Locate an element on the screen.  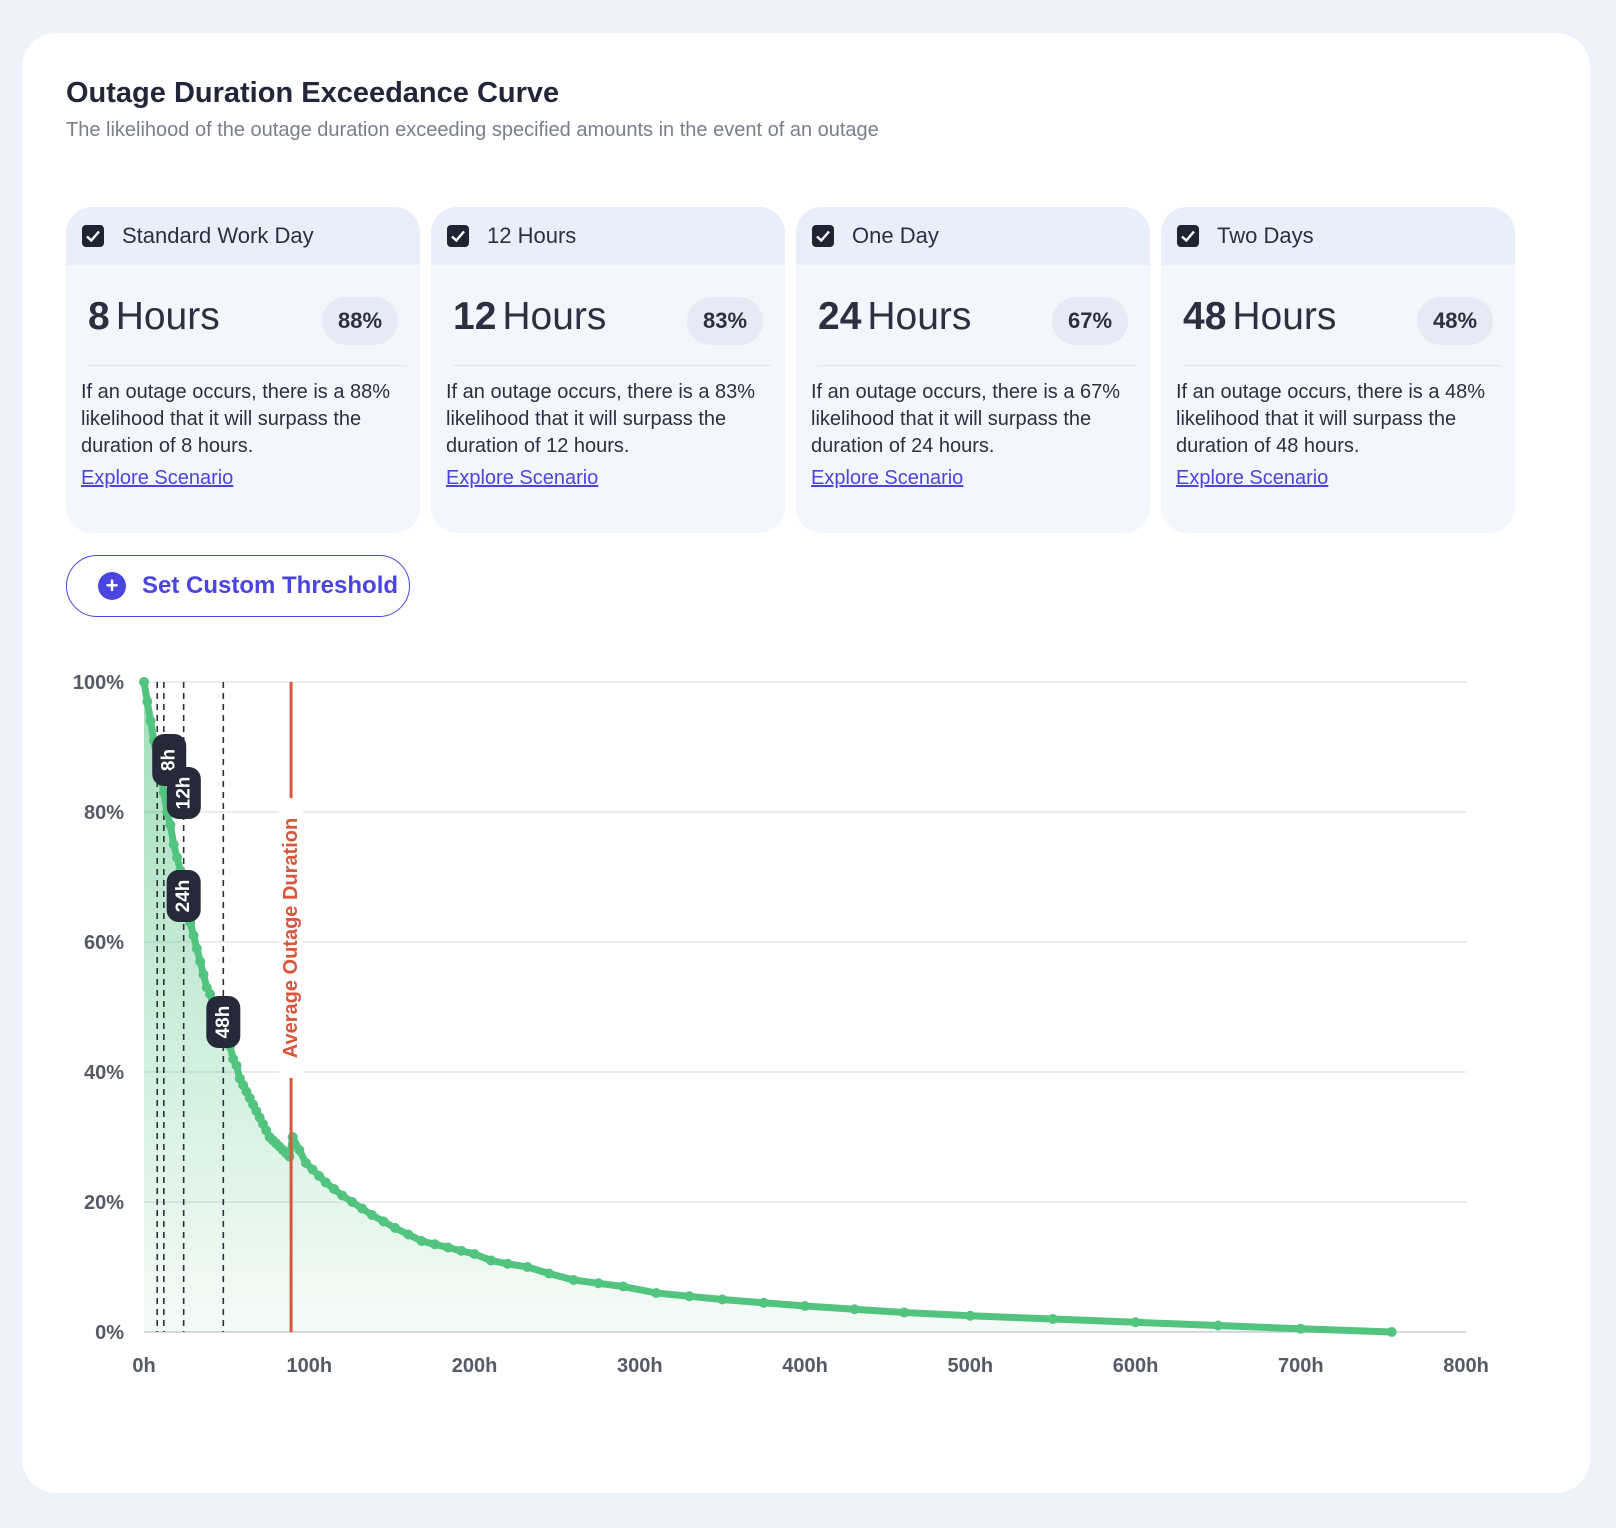
threshold-pill-label: 12h is located at coordinates (183, 793).